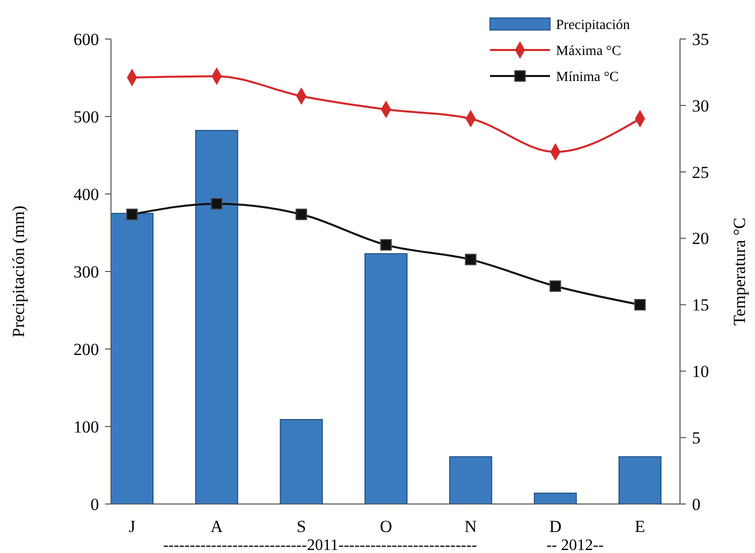 The height and width of the screenshot is (553, 755). I want to click on legend-label: Mínima °C, so click(587, 77).